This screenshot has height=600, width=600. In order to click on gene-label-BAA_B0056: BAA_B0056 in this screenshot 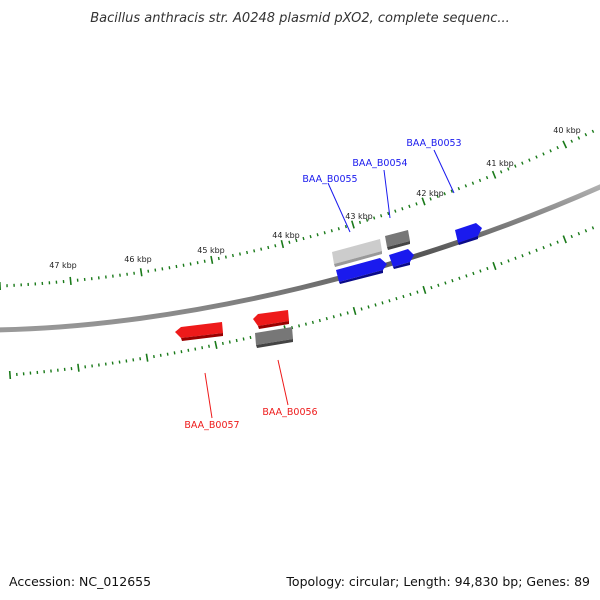, I will do `click(289, 412)`.